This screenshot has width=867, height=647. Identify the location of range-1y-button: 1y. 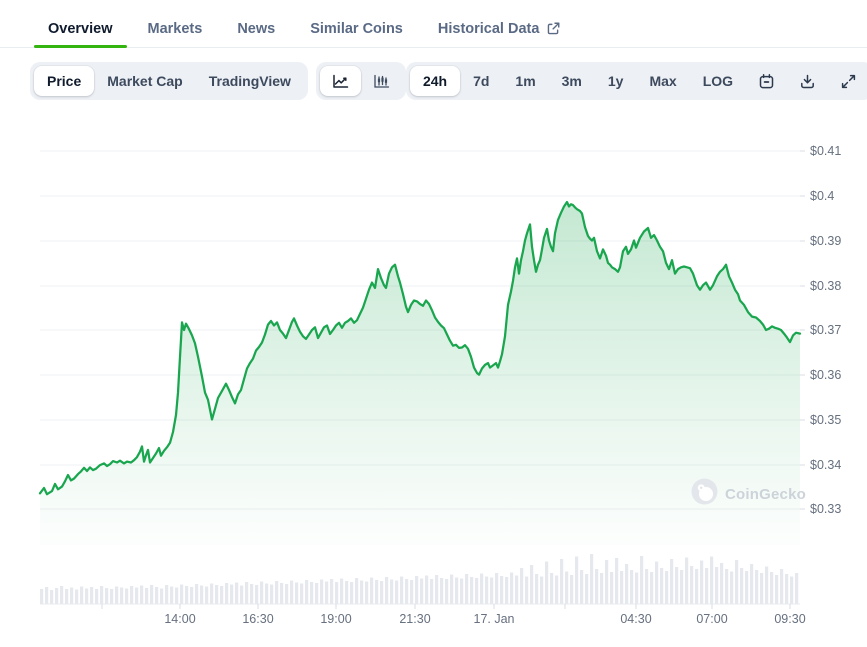
(615, 81).